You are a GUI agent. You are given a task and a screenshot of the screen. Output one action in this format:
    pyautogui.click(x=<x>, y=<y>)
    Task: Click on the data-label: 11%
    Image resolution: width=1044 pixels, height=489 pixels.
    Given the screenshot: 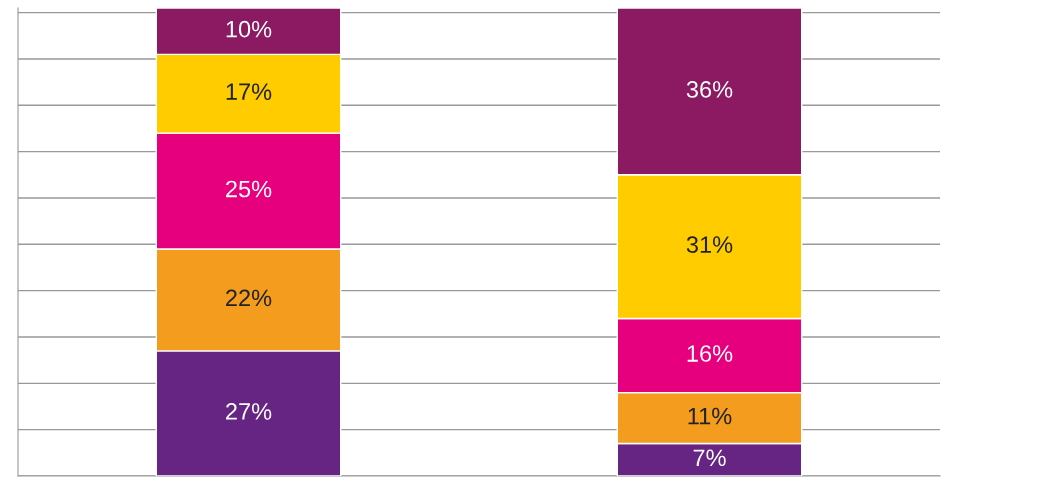 What is the action you would take?
    pyautogui.click(x=710, y=416)
    